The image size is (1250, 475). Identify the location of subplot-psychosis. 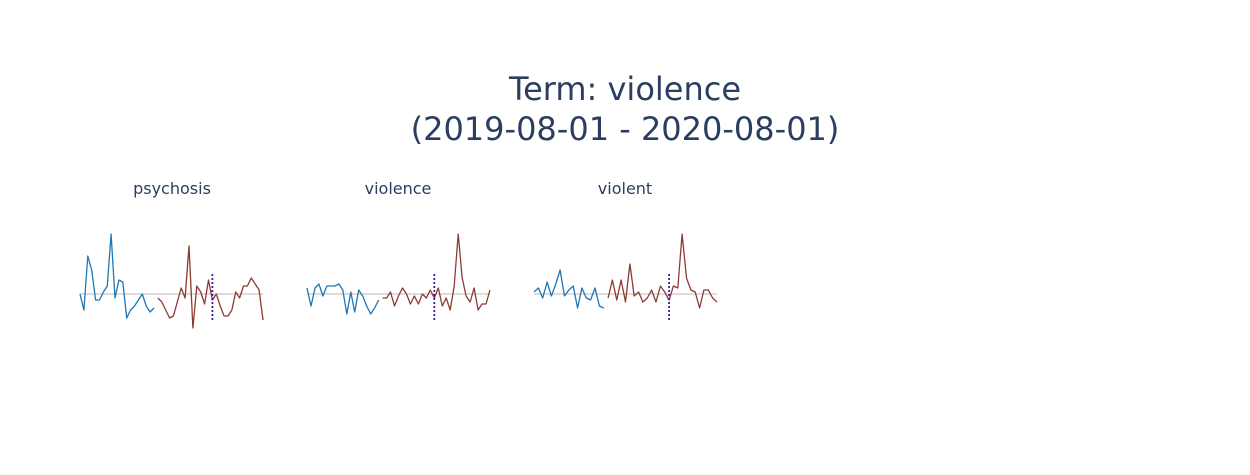
(171, 281).